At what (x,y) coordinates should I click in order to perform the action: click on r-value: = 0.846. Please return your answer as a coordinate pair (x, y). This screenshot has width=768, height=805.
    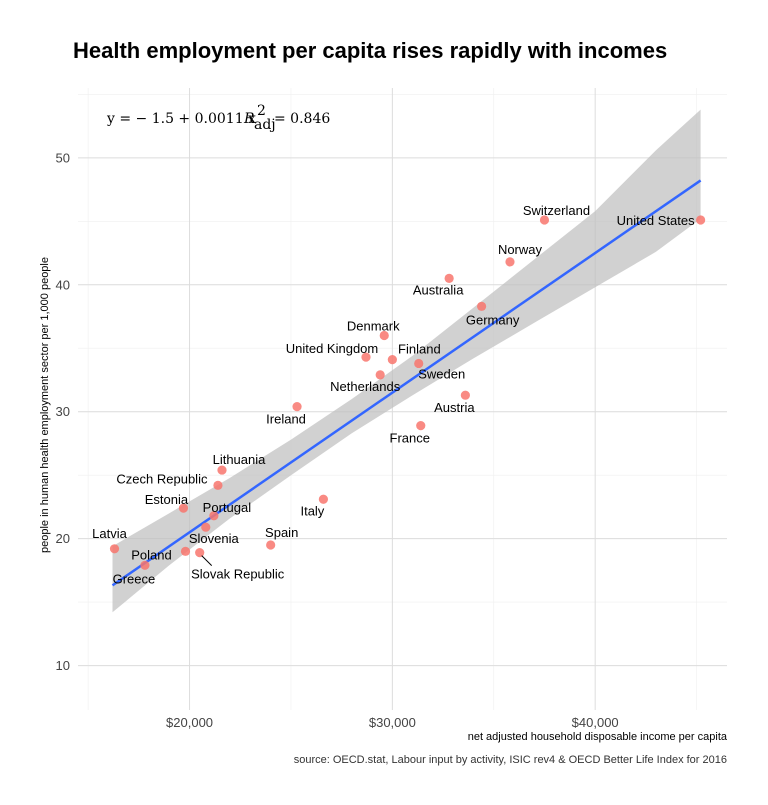
    Looking at the image, I should click on (302, 119).